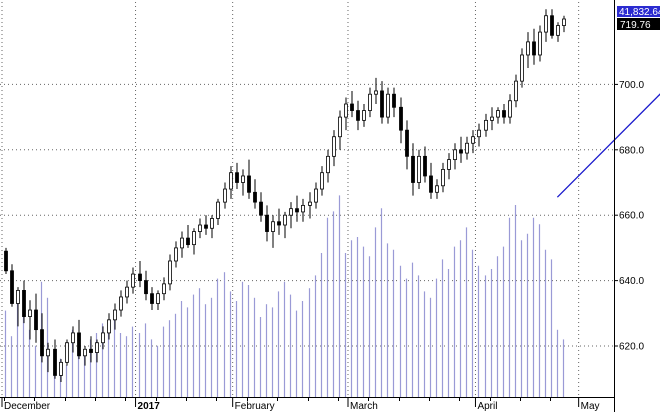 The height and width of the screenshot is (412, 660). I want to click on last-price-text: 719.76, so click(635, 25).